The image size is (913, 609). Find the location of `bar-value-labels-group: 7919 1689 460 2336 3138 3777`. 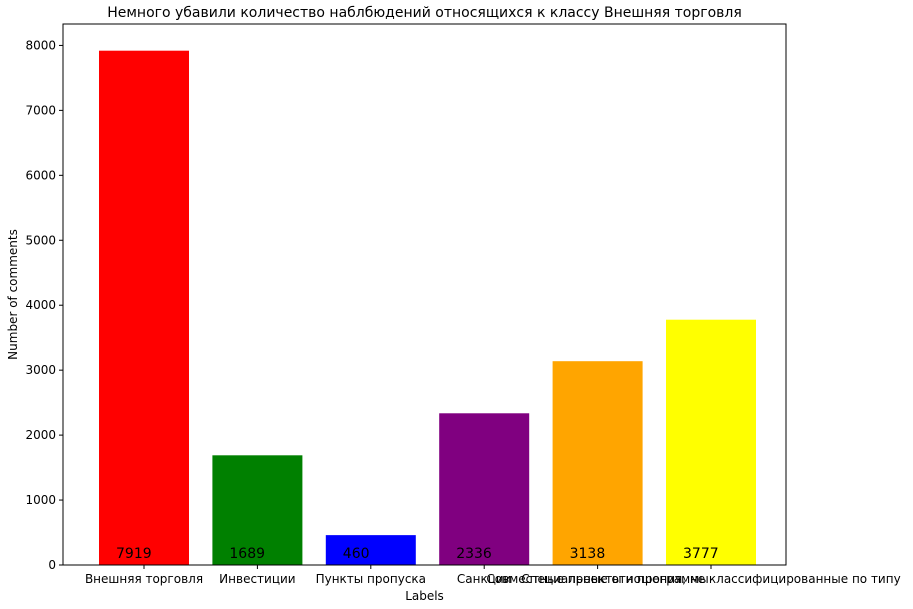

bar-value-labels-group: 7919 1689 460 2336 3138 3777 is located at coordinates (417, 554).